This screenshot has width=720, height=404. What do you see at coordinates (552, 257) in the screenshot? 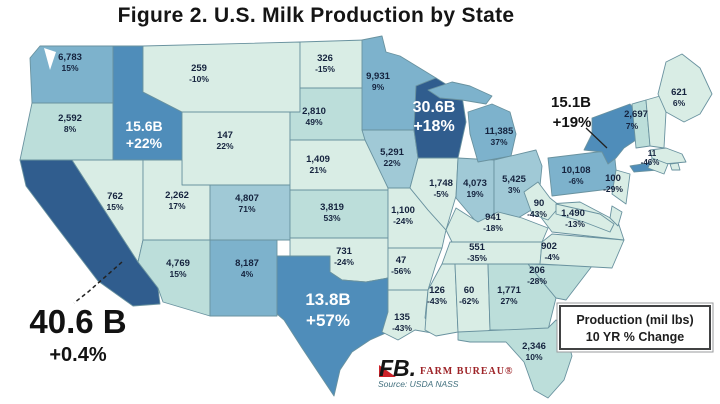
I see `label-nc-change: -4%` at bounding box center [552, 257].